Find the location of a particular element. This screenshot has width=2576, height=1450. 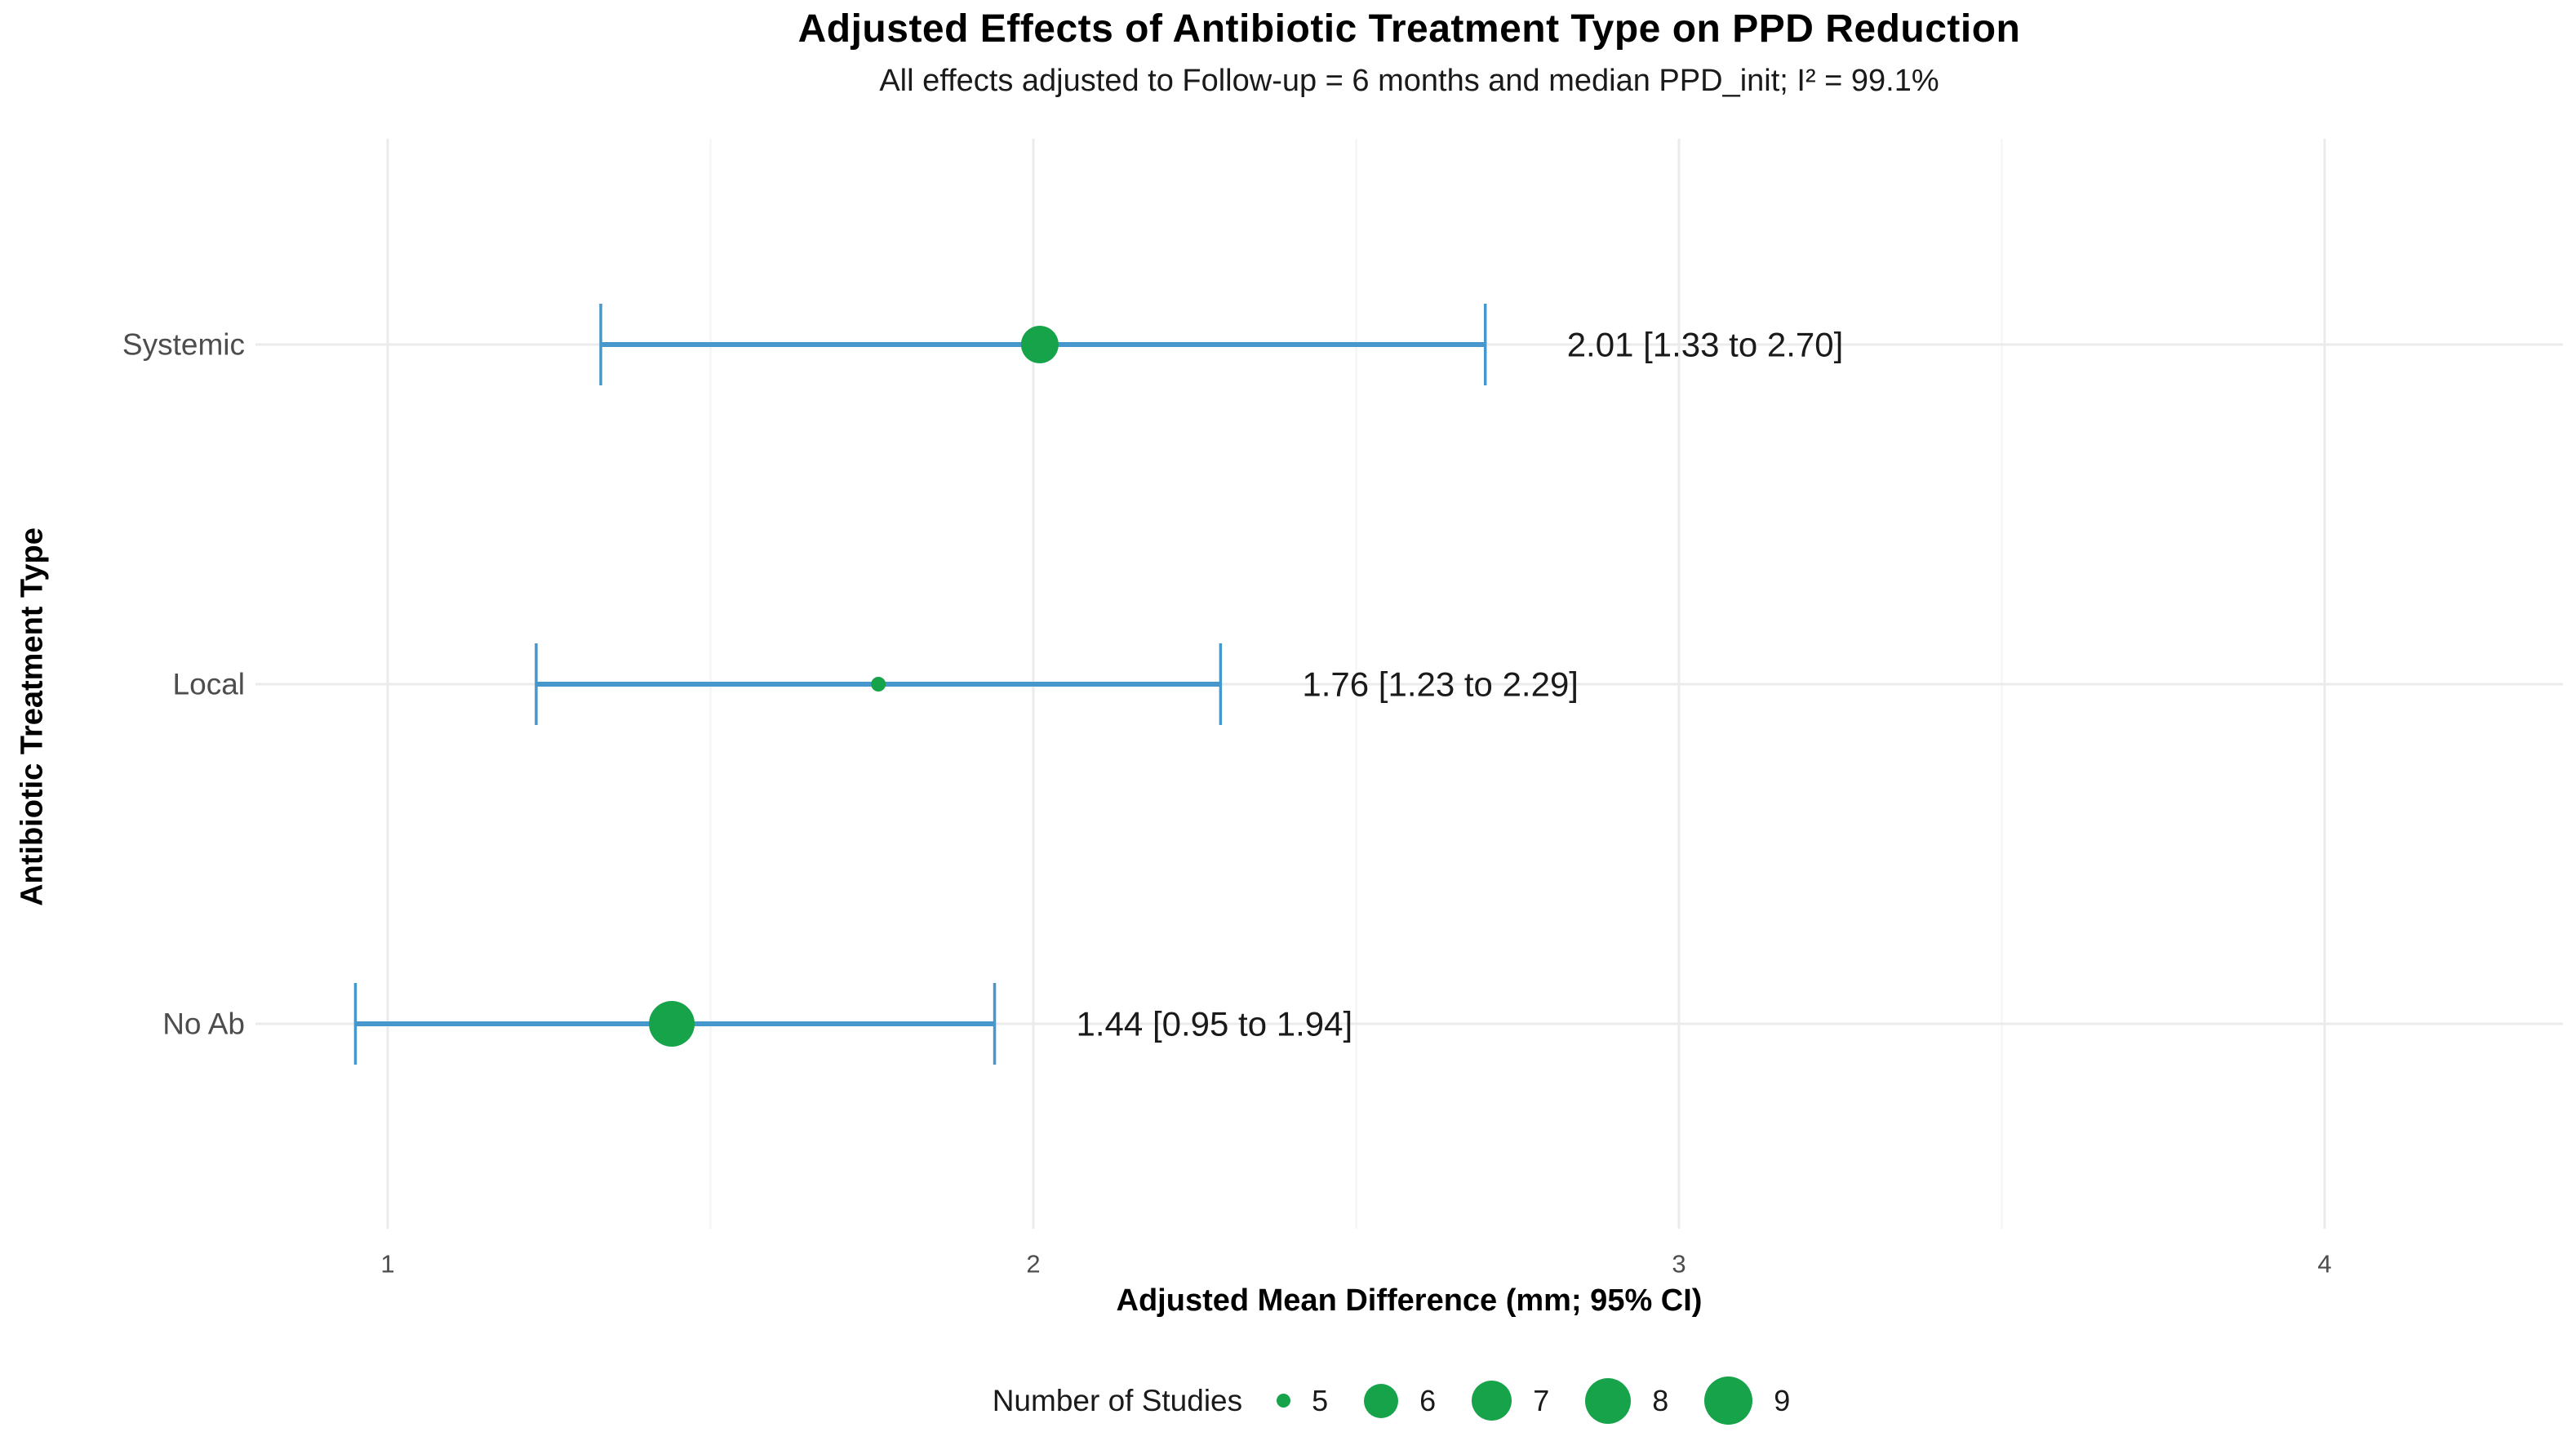

x-tick-label: 1 is located at coordinates (387, 1264).